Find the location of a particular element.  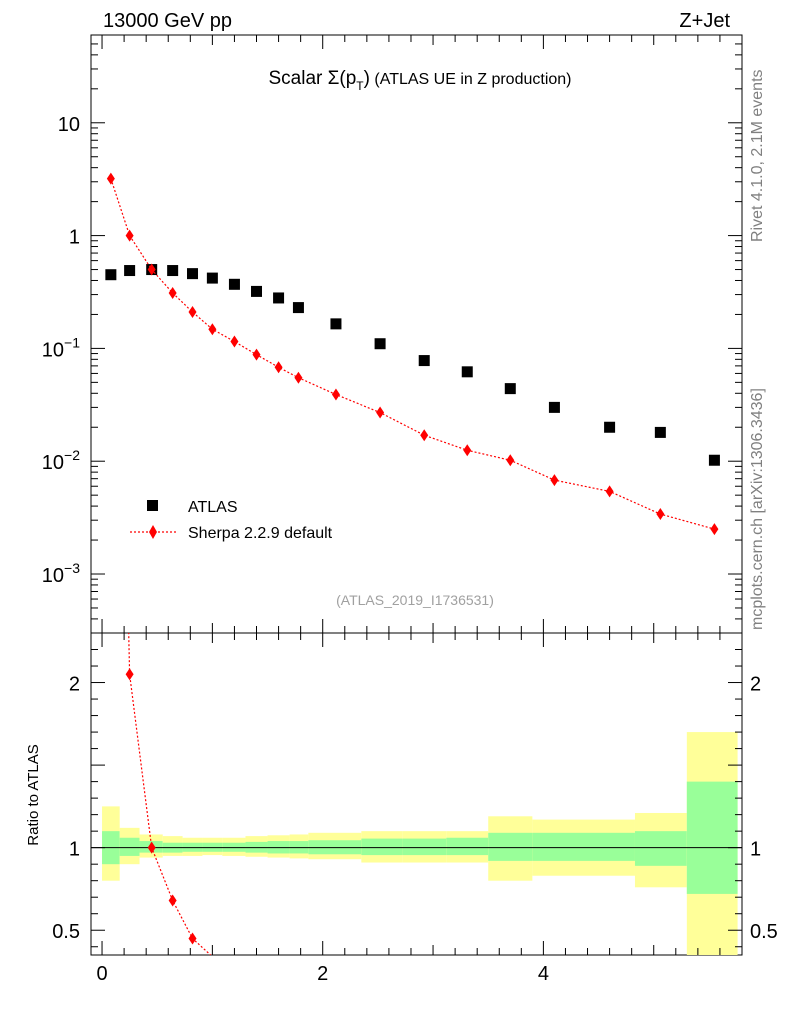

main-y-tick-label: 10⁻¹ is located at coordinates (61, 347).